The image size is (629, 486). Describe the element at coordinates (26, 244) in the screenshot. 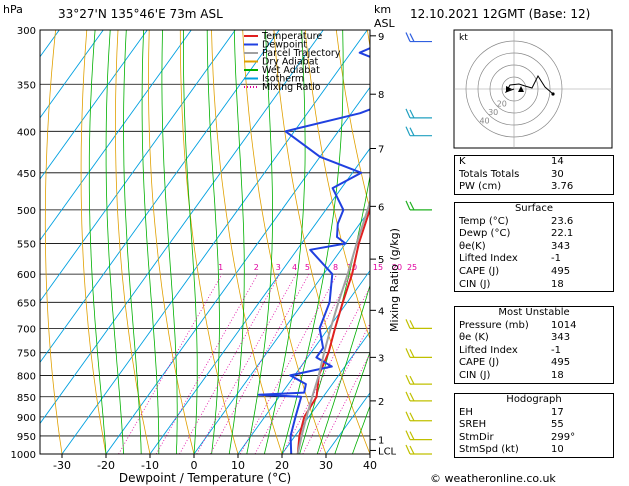

I see `pressure-tick-label: 550` at that location.